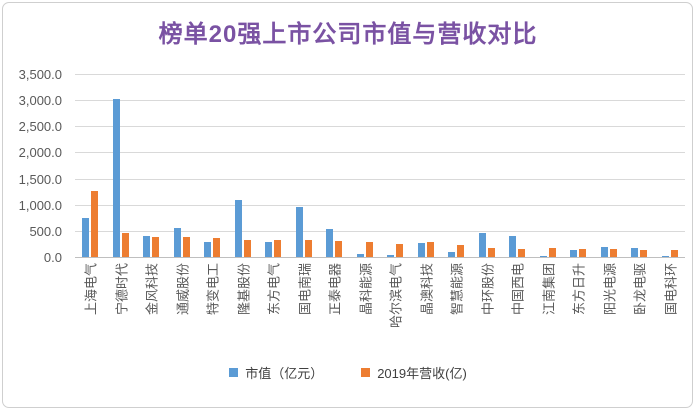 The height and width of the screenshot is (411, 696). What do you see at coordinates (155, 247) in the screenshot?
I see `bar-yingshou-金风科技` at bounding box center [155, 247].